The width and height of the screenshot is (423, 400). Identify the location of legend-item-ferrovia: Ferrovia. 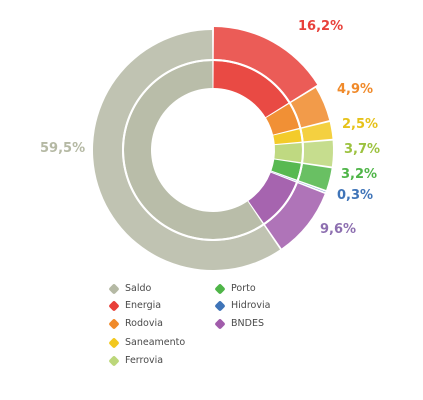
(136, 360).